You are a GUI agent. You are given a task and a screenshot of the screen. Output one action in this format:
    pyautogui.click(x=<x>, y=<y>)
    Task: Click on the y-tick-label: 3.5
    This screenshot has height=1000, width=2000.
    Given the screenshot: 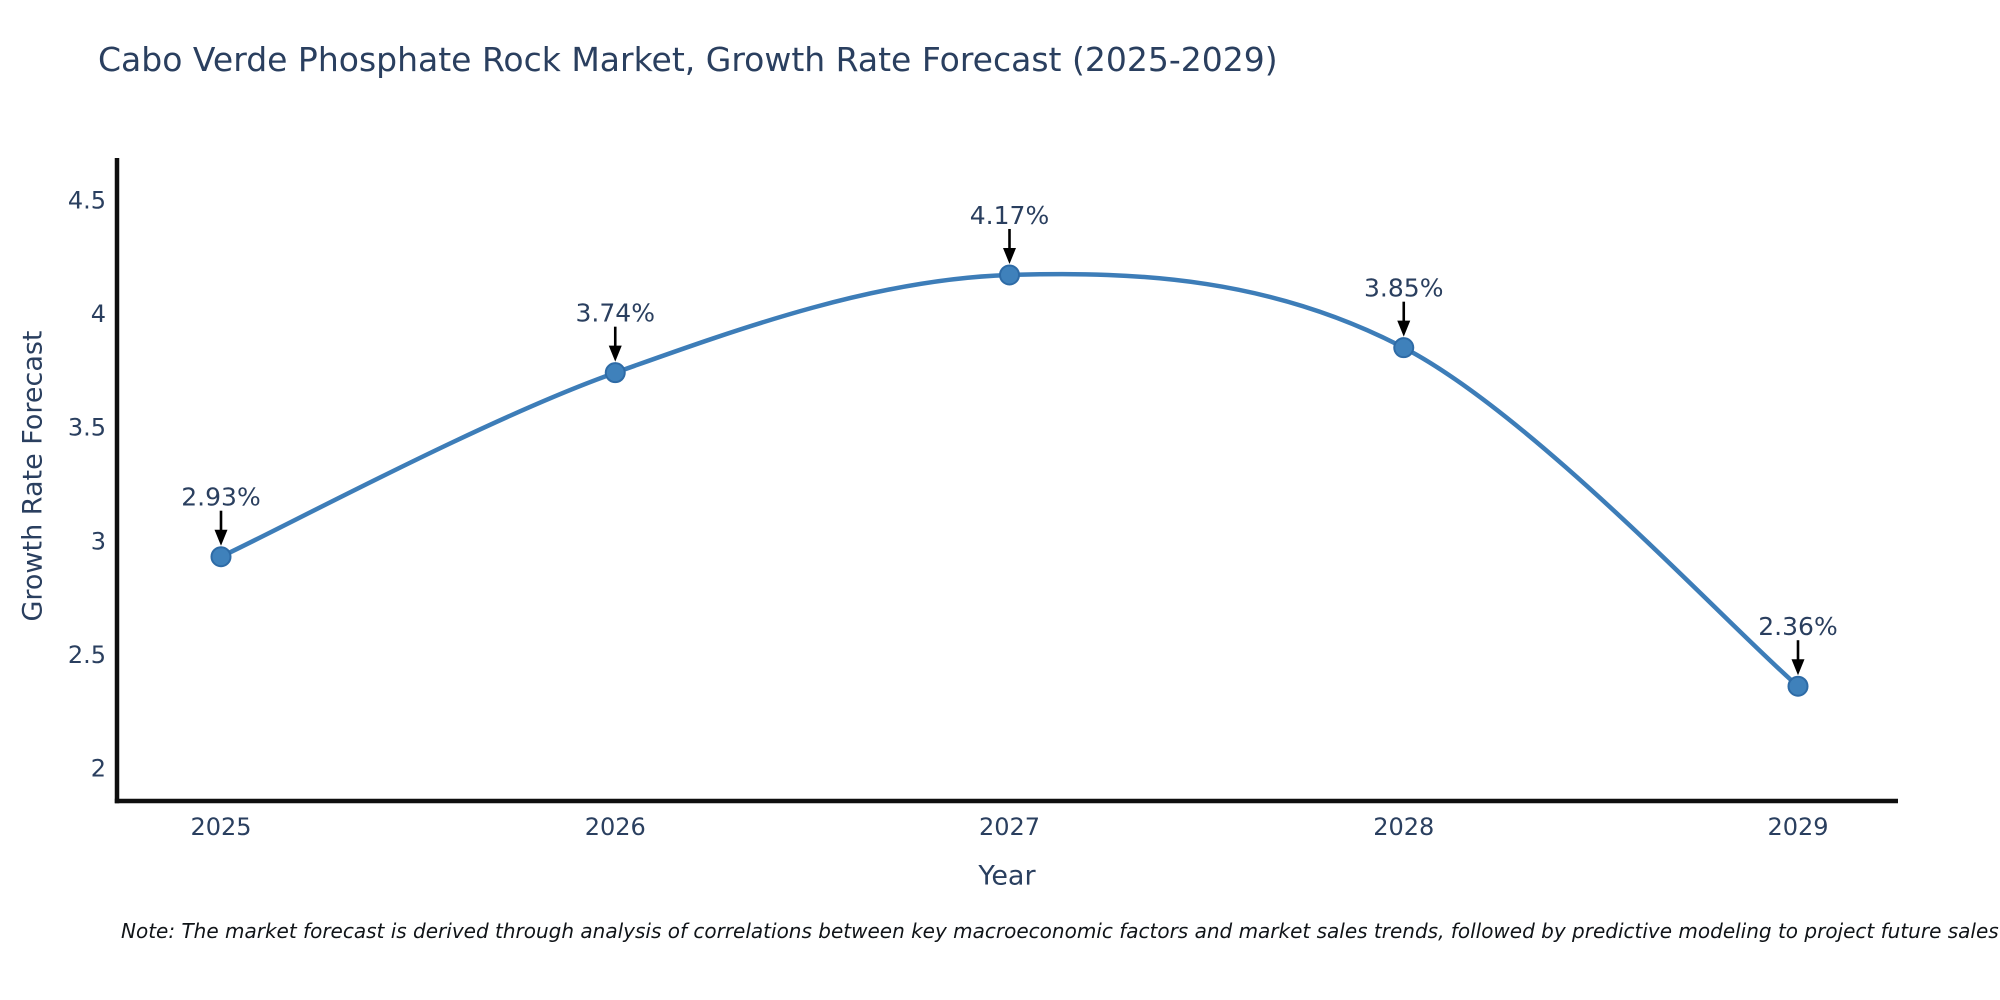 What is the action you would take?
    pyautogui.click(x=87, y=428)
    